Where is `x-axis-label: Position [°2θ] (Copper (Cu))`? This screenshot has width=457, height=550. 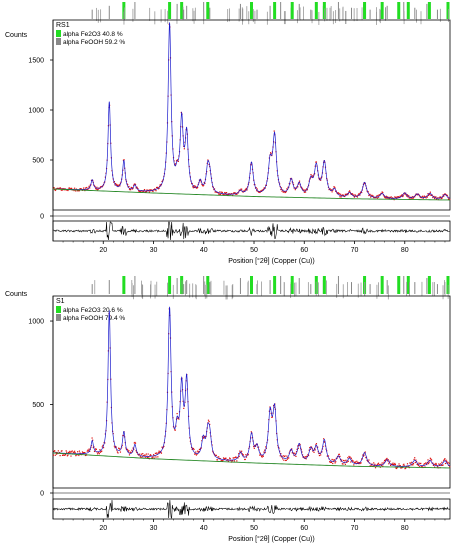 x-axis-label: Position [°2θ] (Copper (Cu)) is located at coordinates (271, 261).